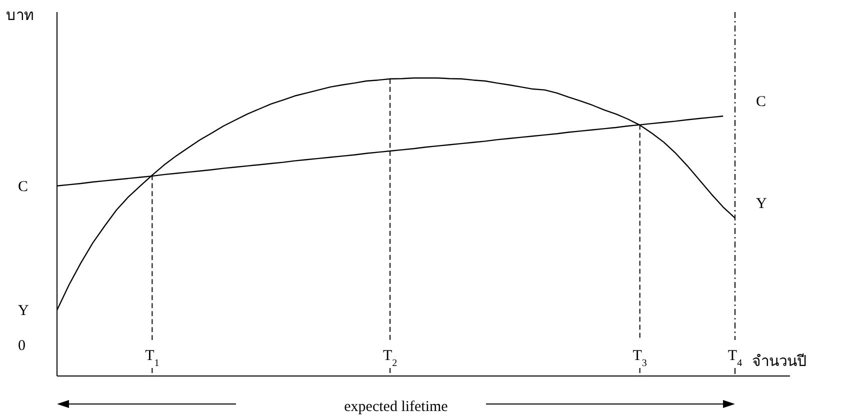 The height and width of the screenshot is (419, 847). What do you see at coordinates (20, 16) in the screenshot?
I see `y-axis-title: บาท` at bounding box center [20, 16].